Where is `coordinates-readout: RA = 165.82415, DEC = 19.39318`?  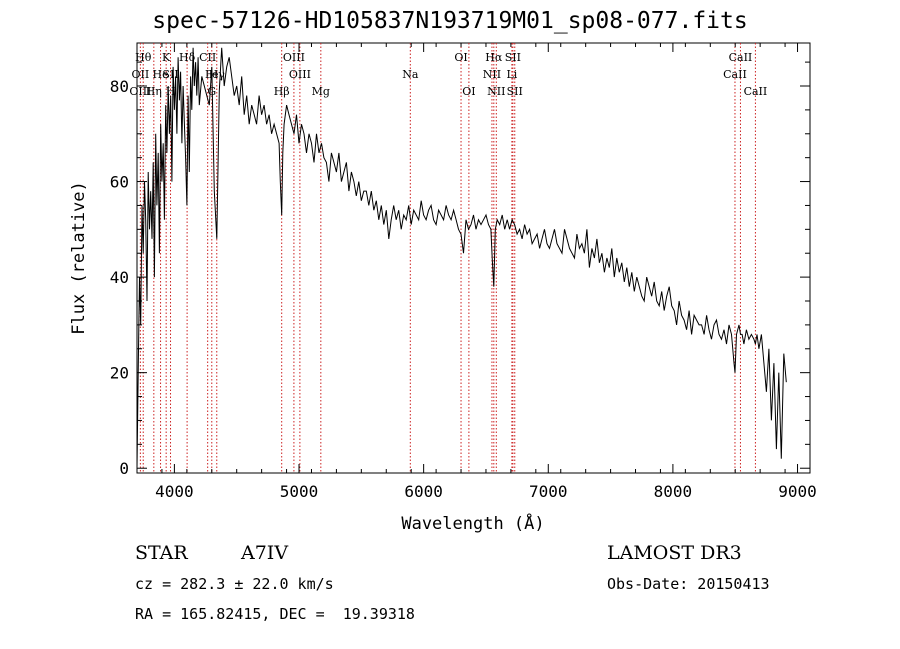
coordinates-readout: RA = 165.82415, DEC = 19.39318 is located at coordinates (275, 614).